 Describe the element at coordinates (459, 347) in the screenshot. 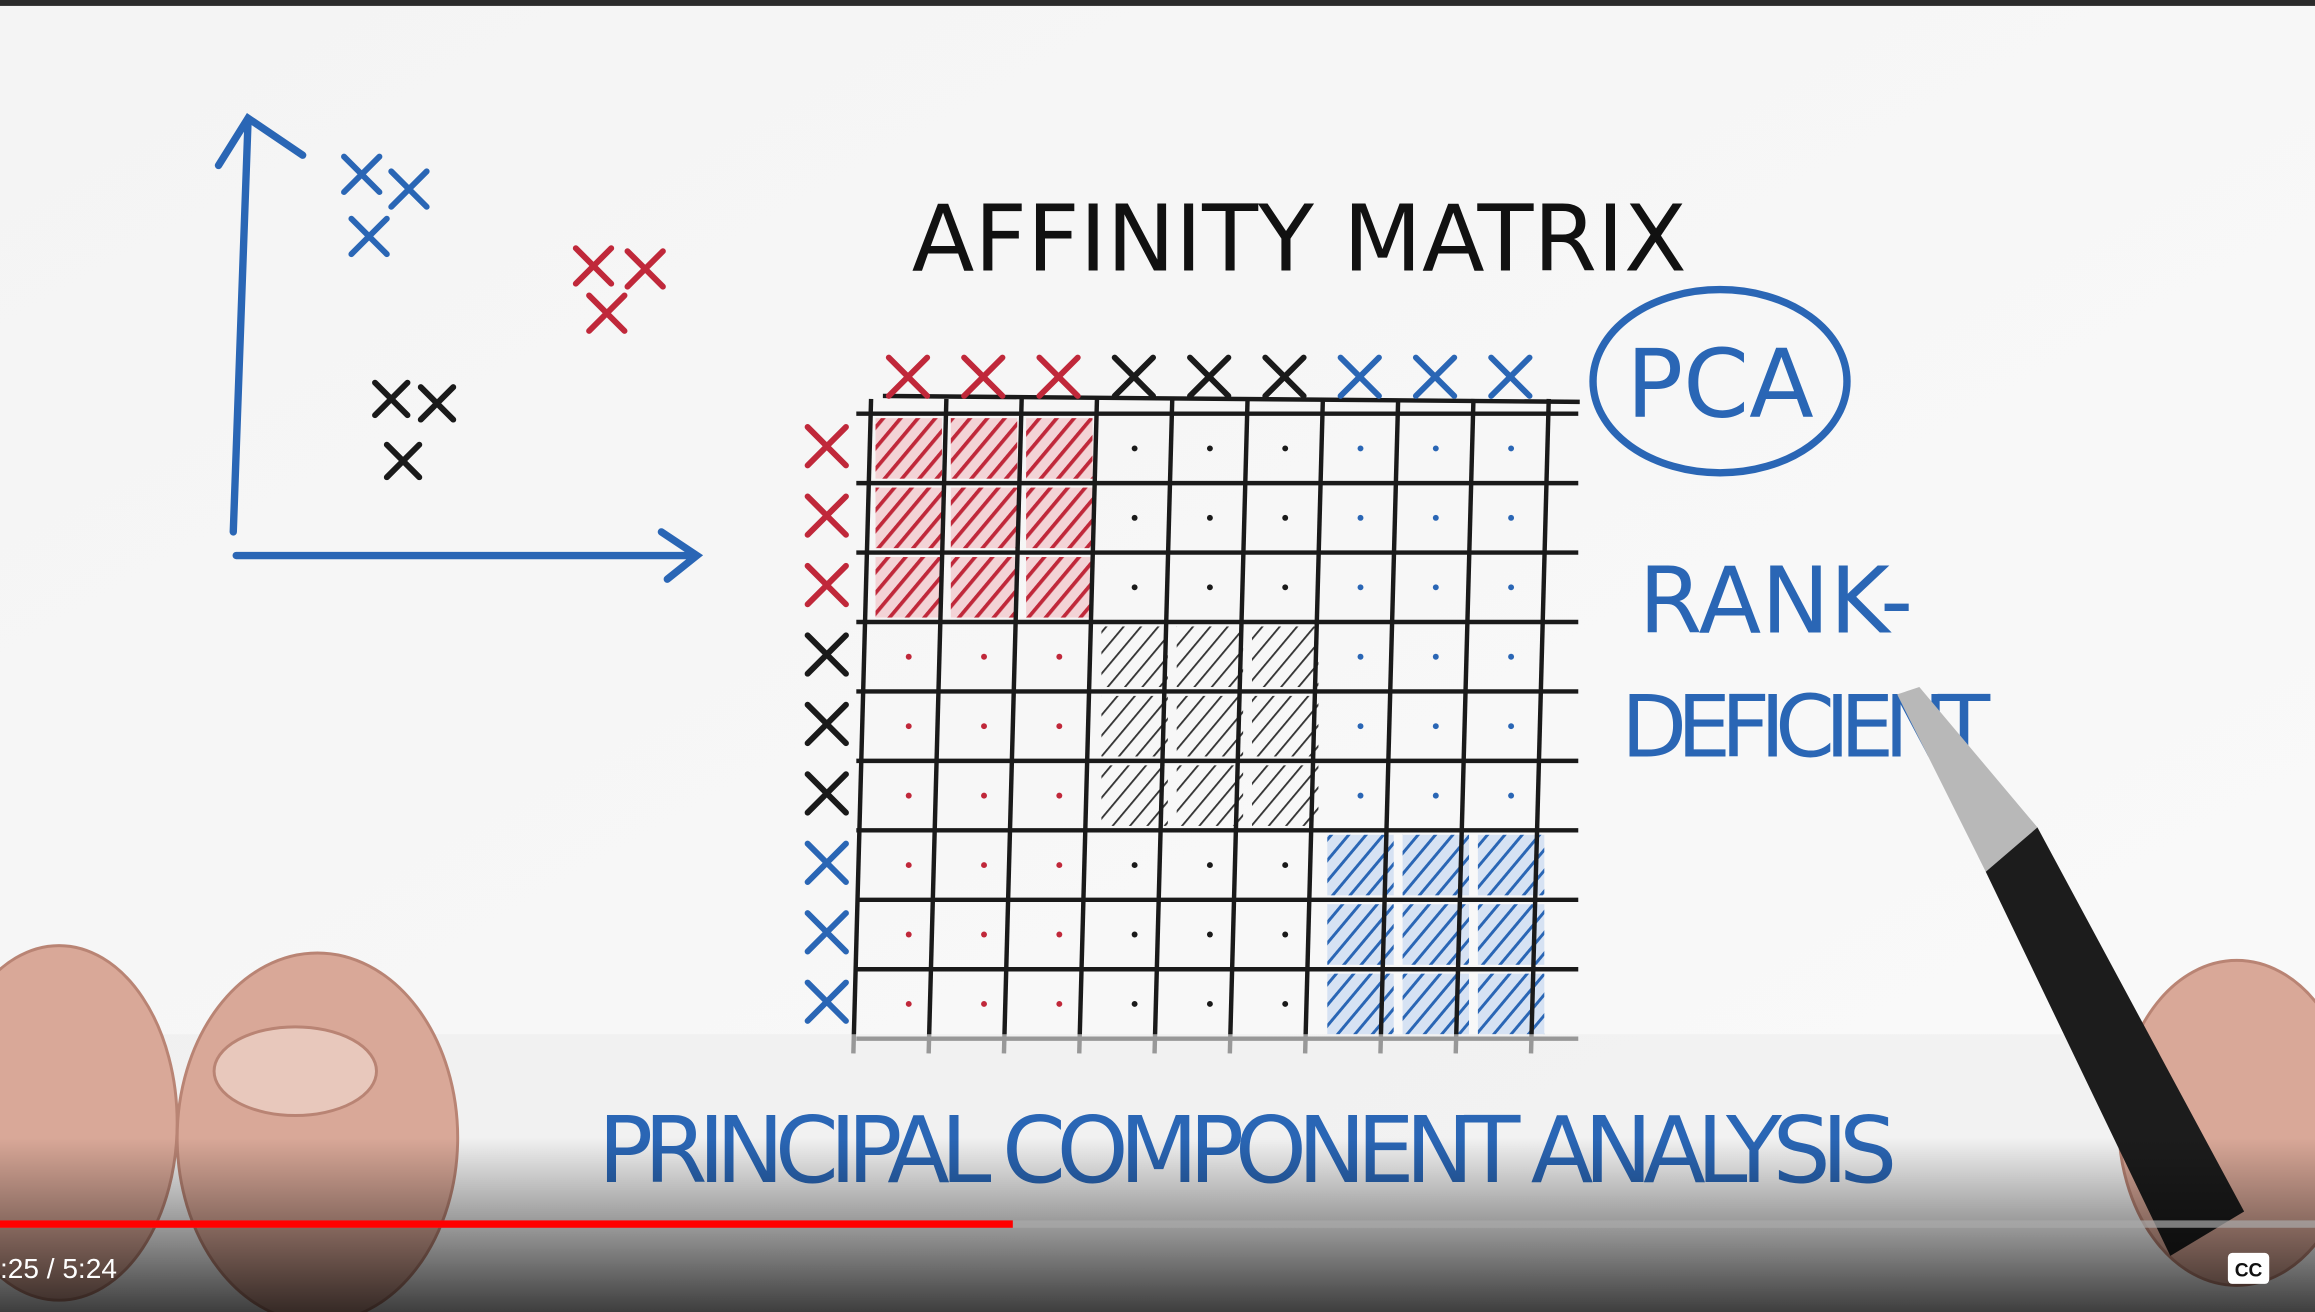

I see `scatter-axes` at that location.